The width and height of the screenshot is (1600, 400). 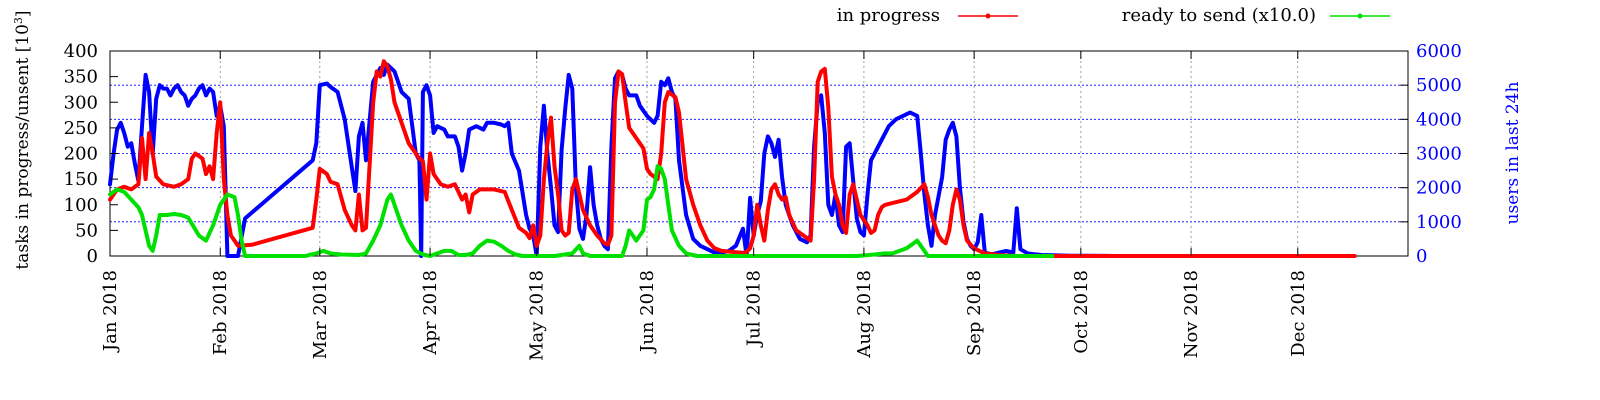 What do you see at coordinates (110, 311) in the screenshot?
I see `x-tick-label: Jan 2018` at bounding box center [110, 311].